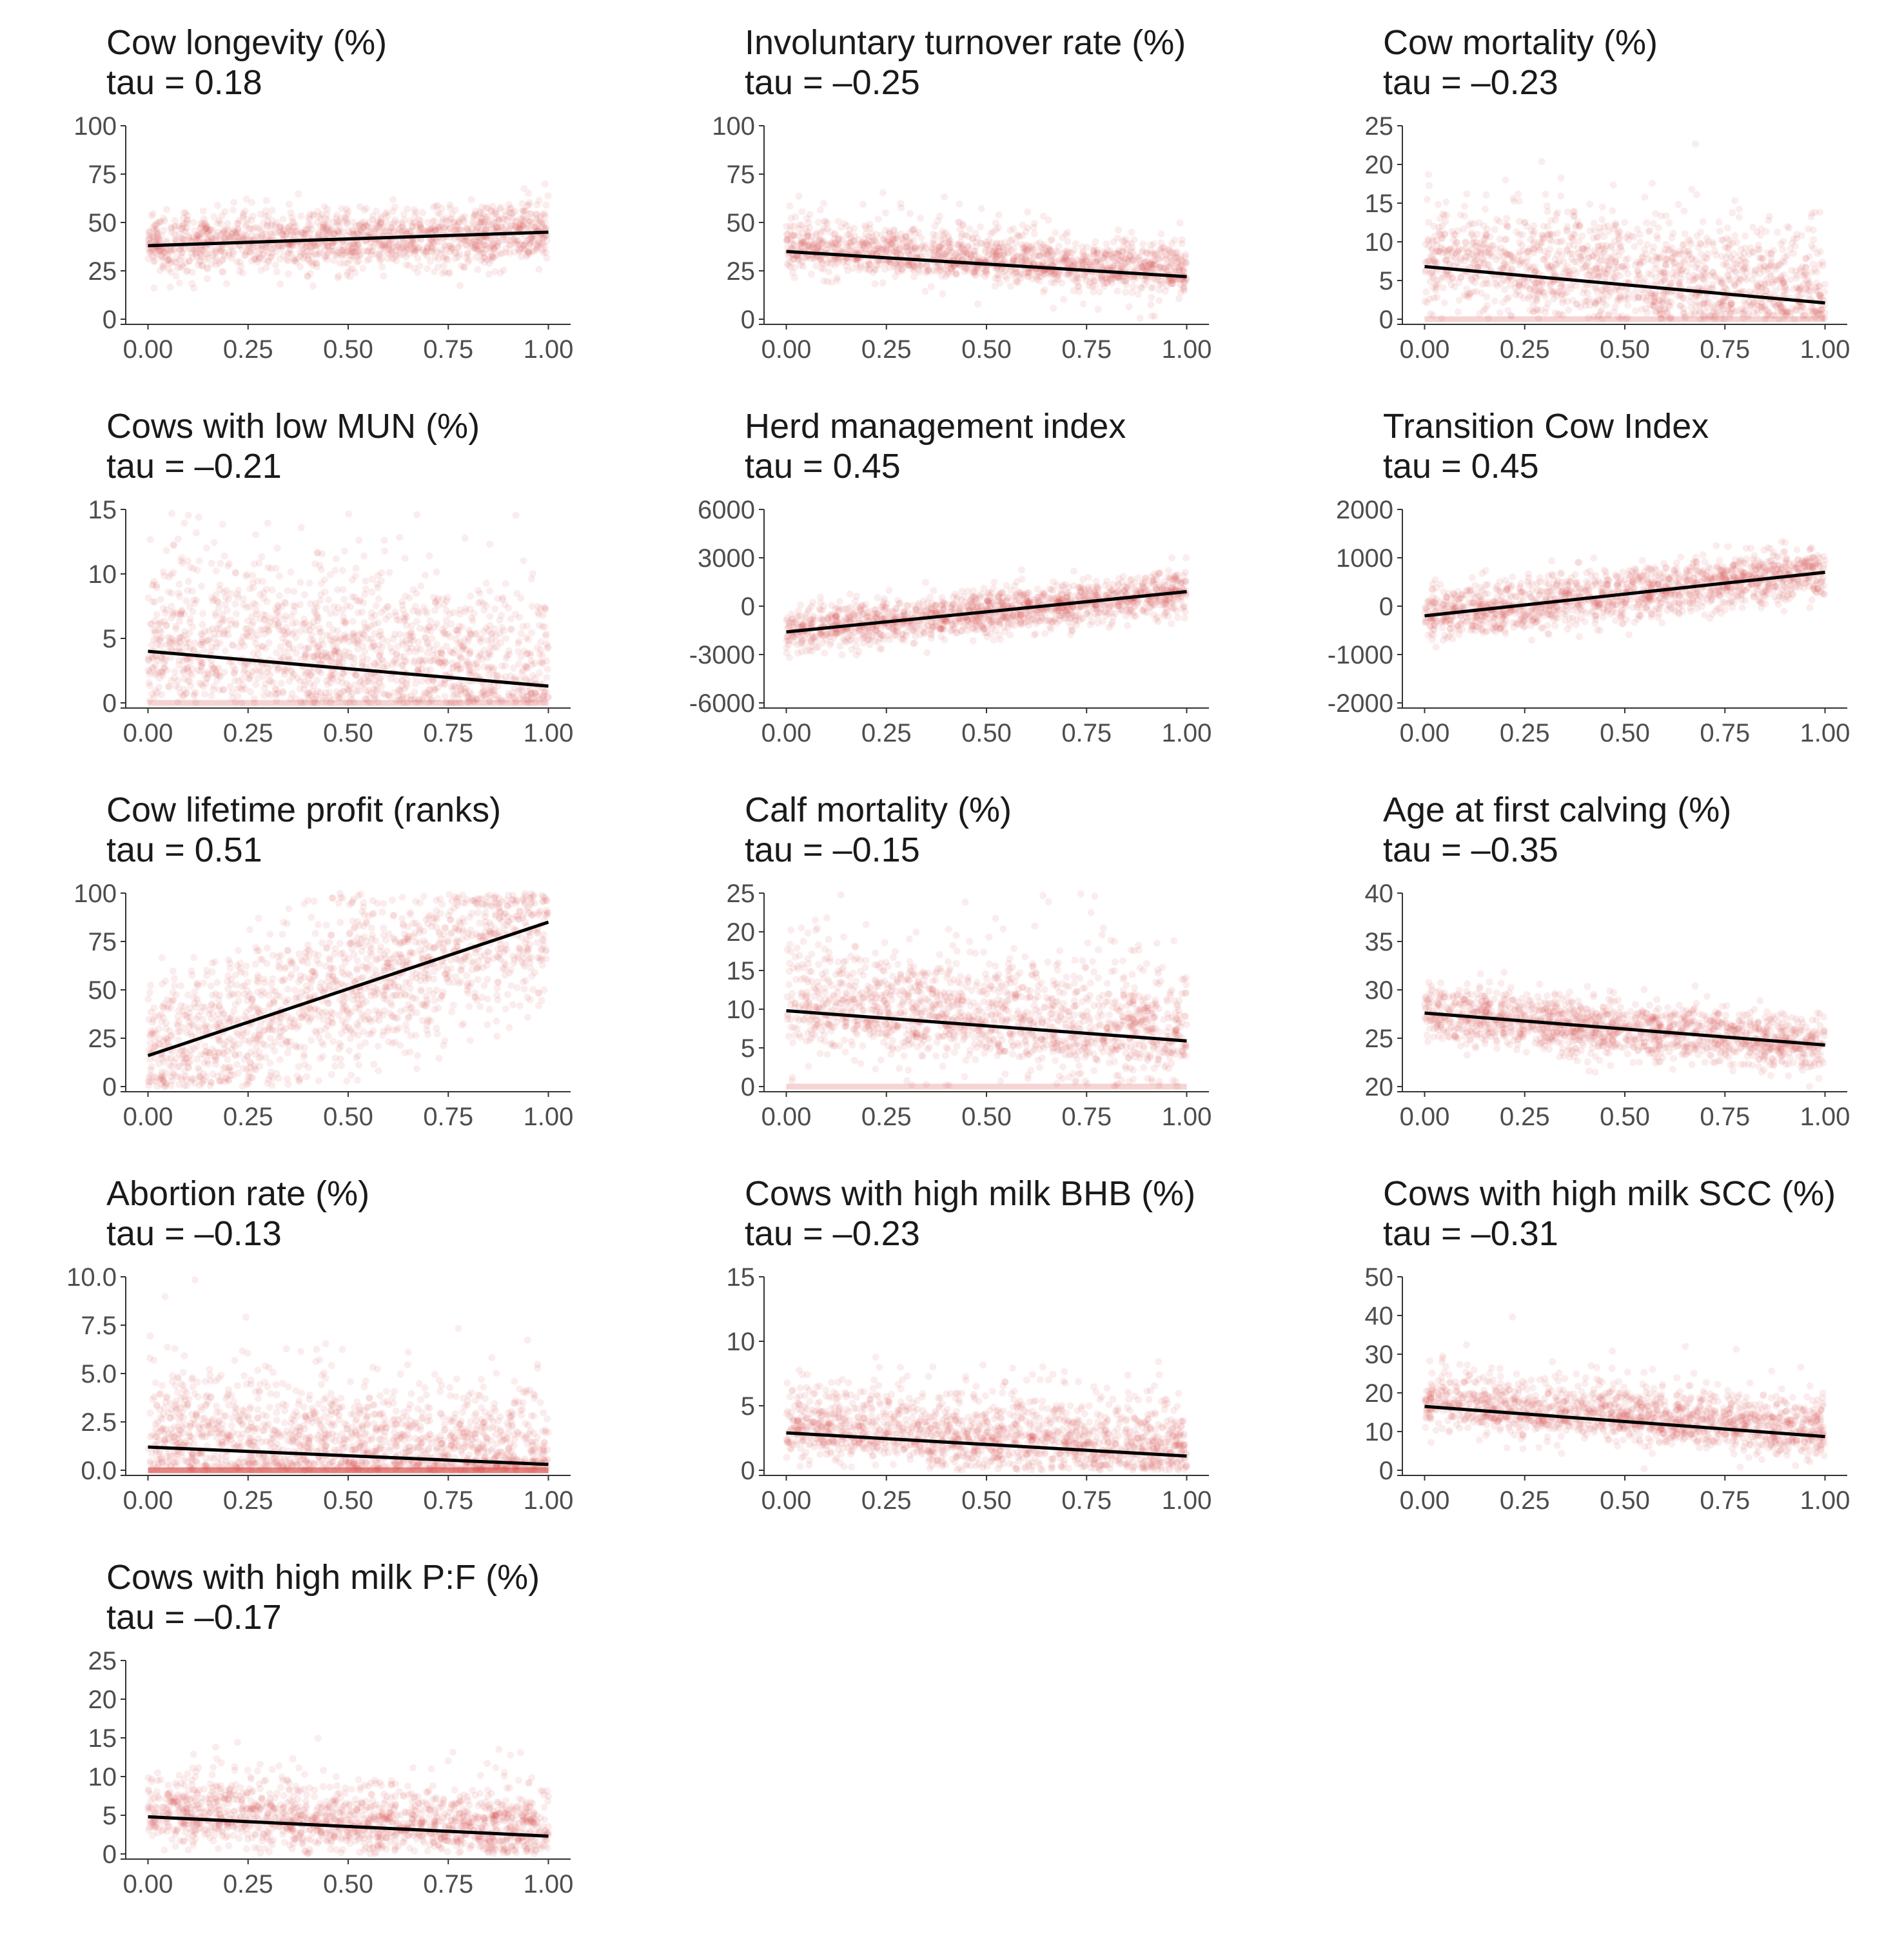 The image size is (1904, 1941). Describe the element at coordinates (148, 349) in the screenshot. I see `x-tick-label: 0.00` at that location.